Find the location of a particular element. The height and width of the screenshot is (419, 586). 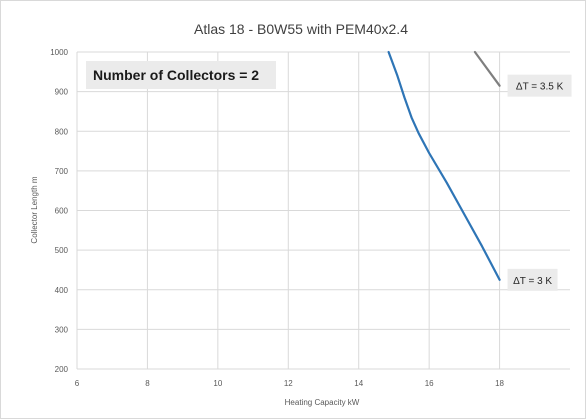

series-label-1: ΔT = 3 K is located at coordinates (532, 279).